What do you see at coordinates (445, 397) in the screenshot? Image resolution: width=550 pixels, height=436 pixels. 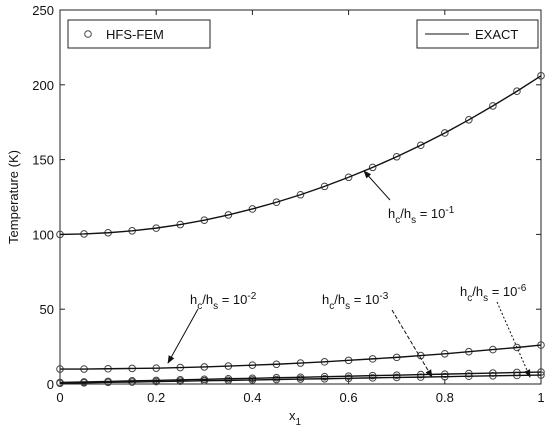 I see `x-tick-label: 0.8` at bounding box center [445, 397].